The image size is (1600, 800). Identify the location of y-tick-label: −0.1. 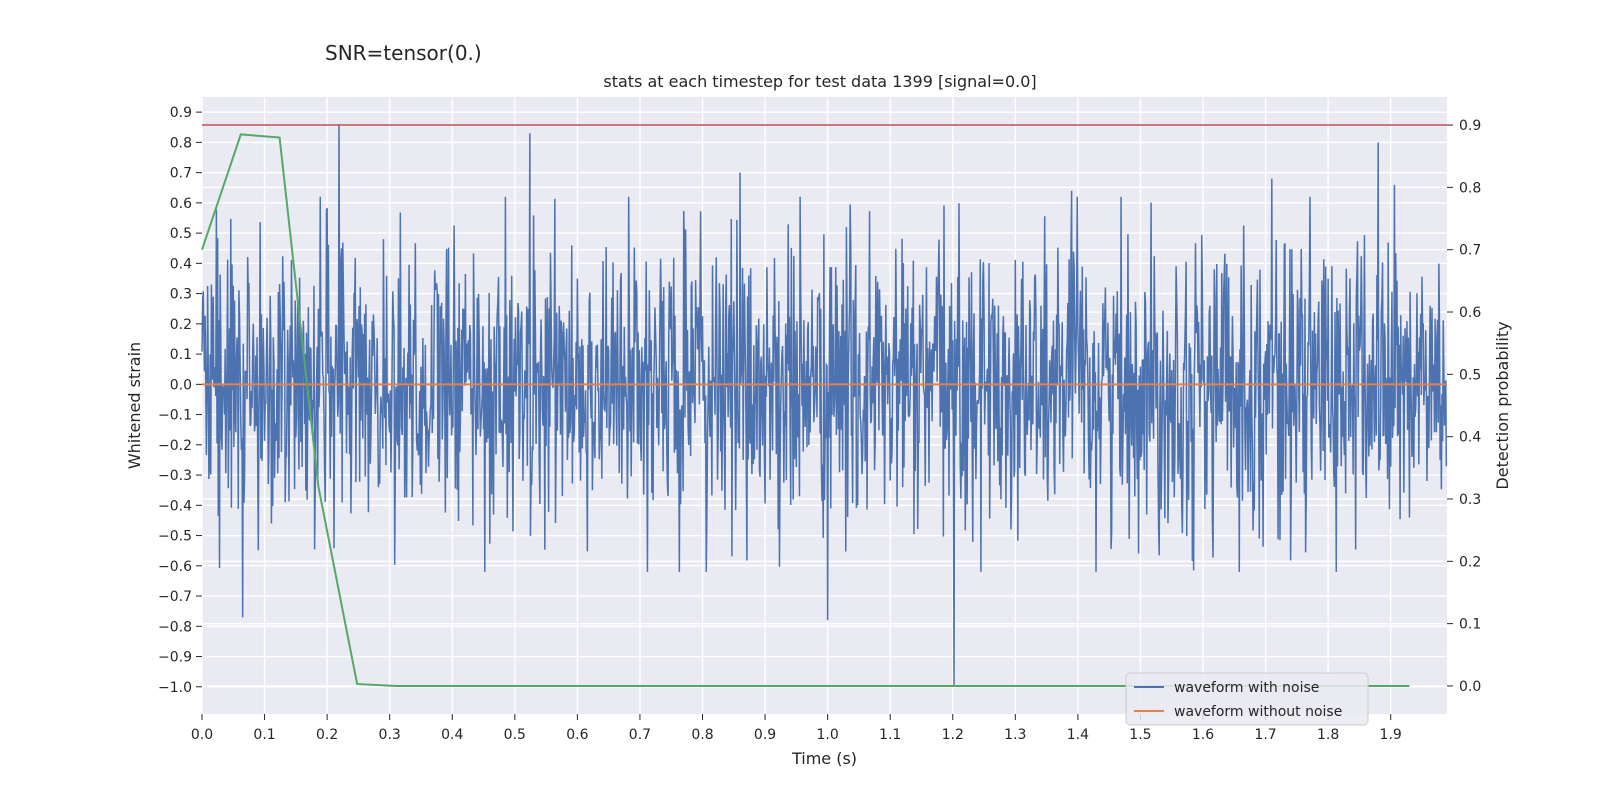
(175, 416).